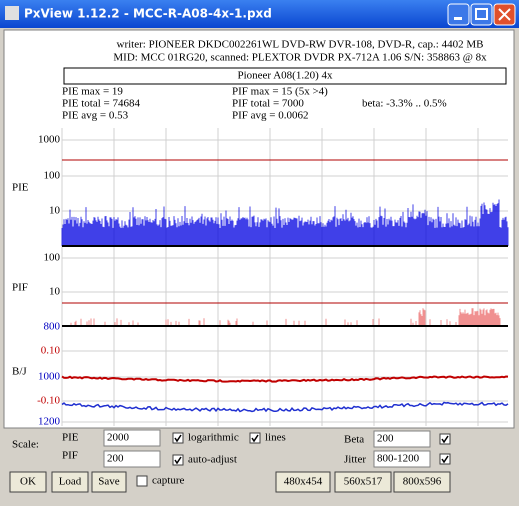  Describe the element at coordinates (270, 116) in the screenshot. I see `stat: PIF avg = 0.0062` at that location.